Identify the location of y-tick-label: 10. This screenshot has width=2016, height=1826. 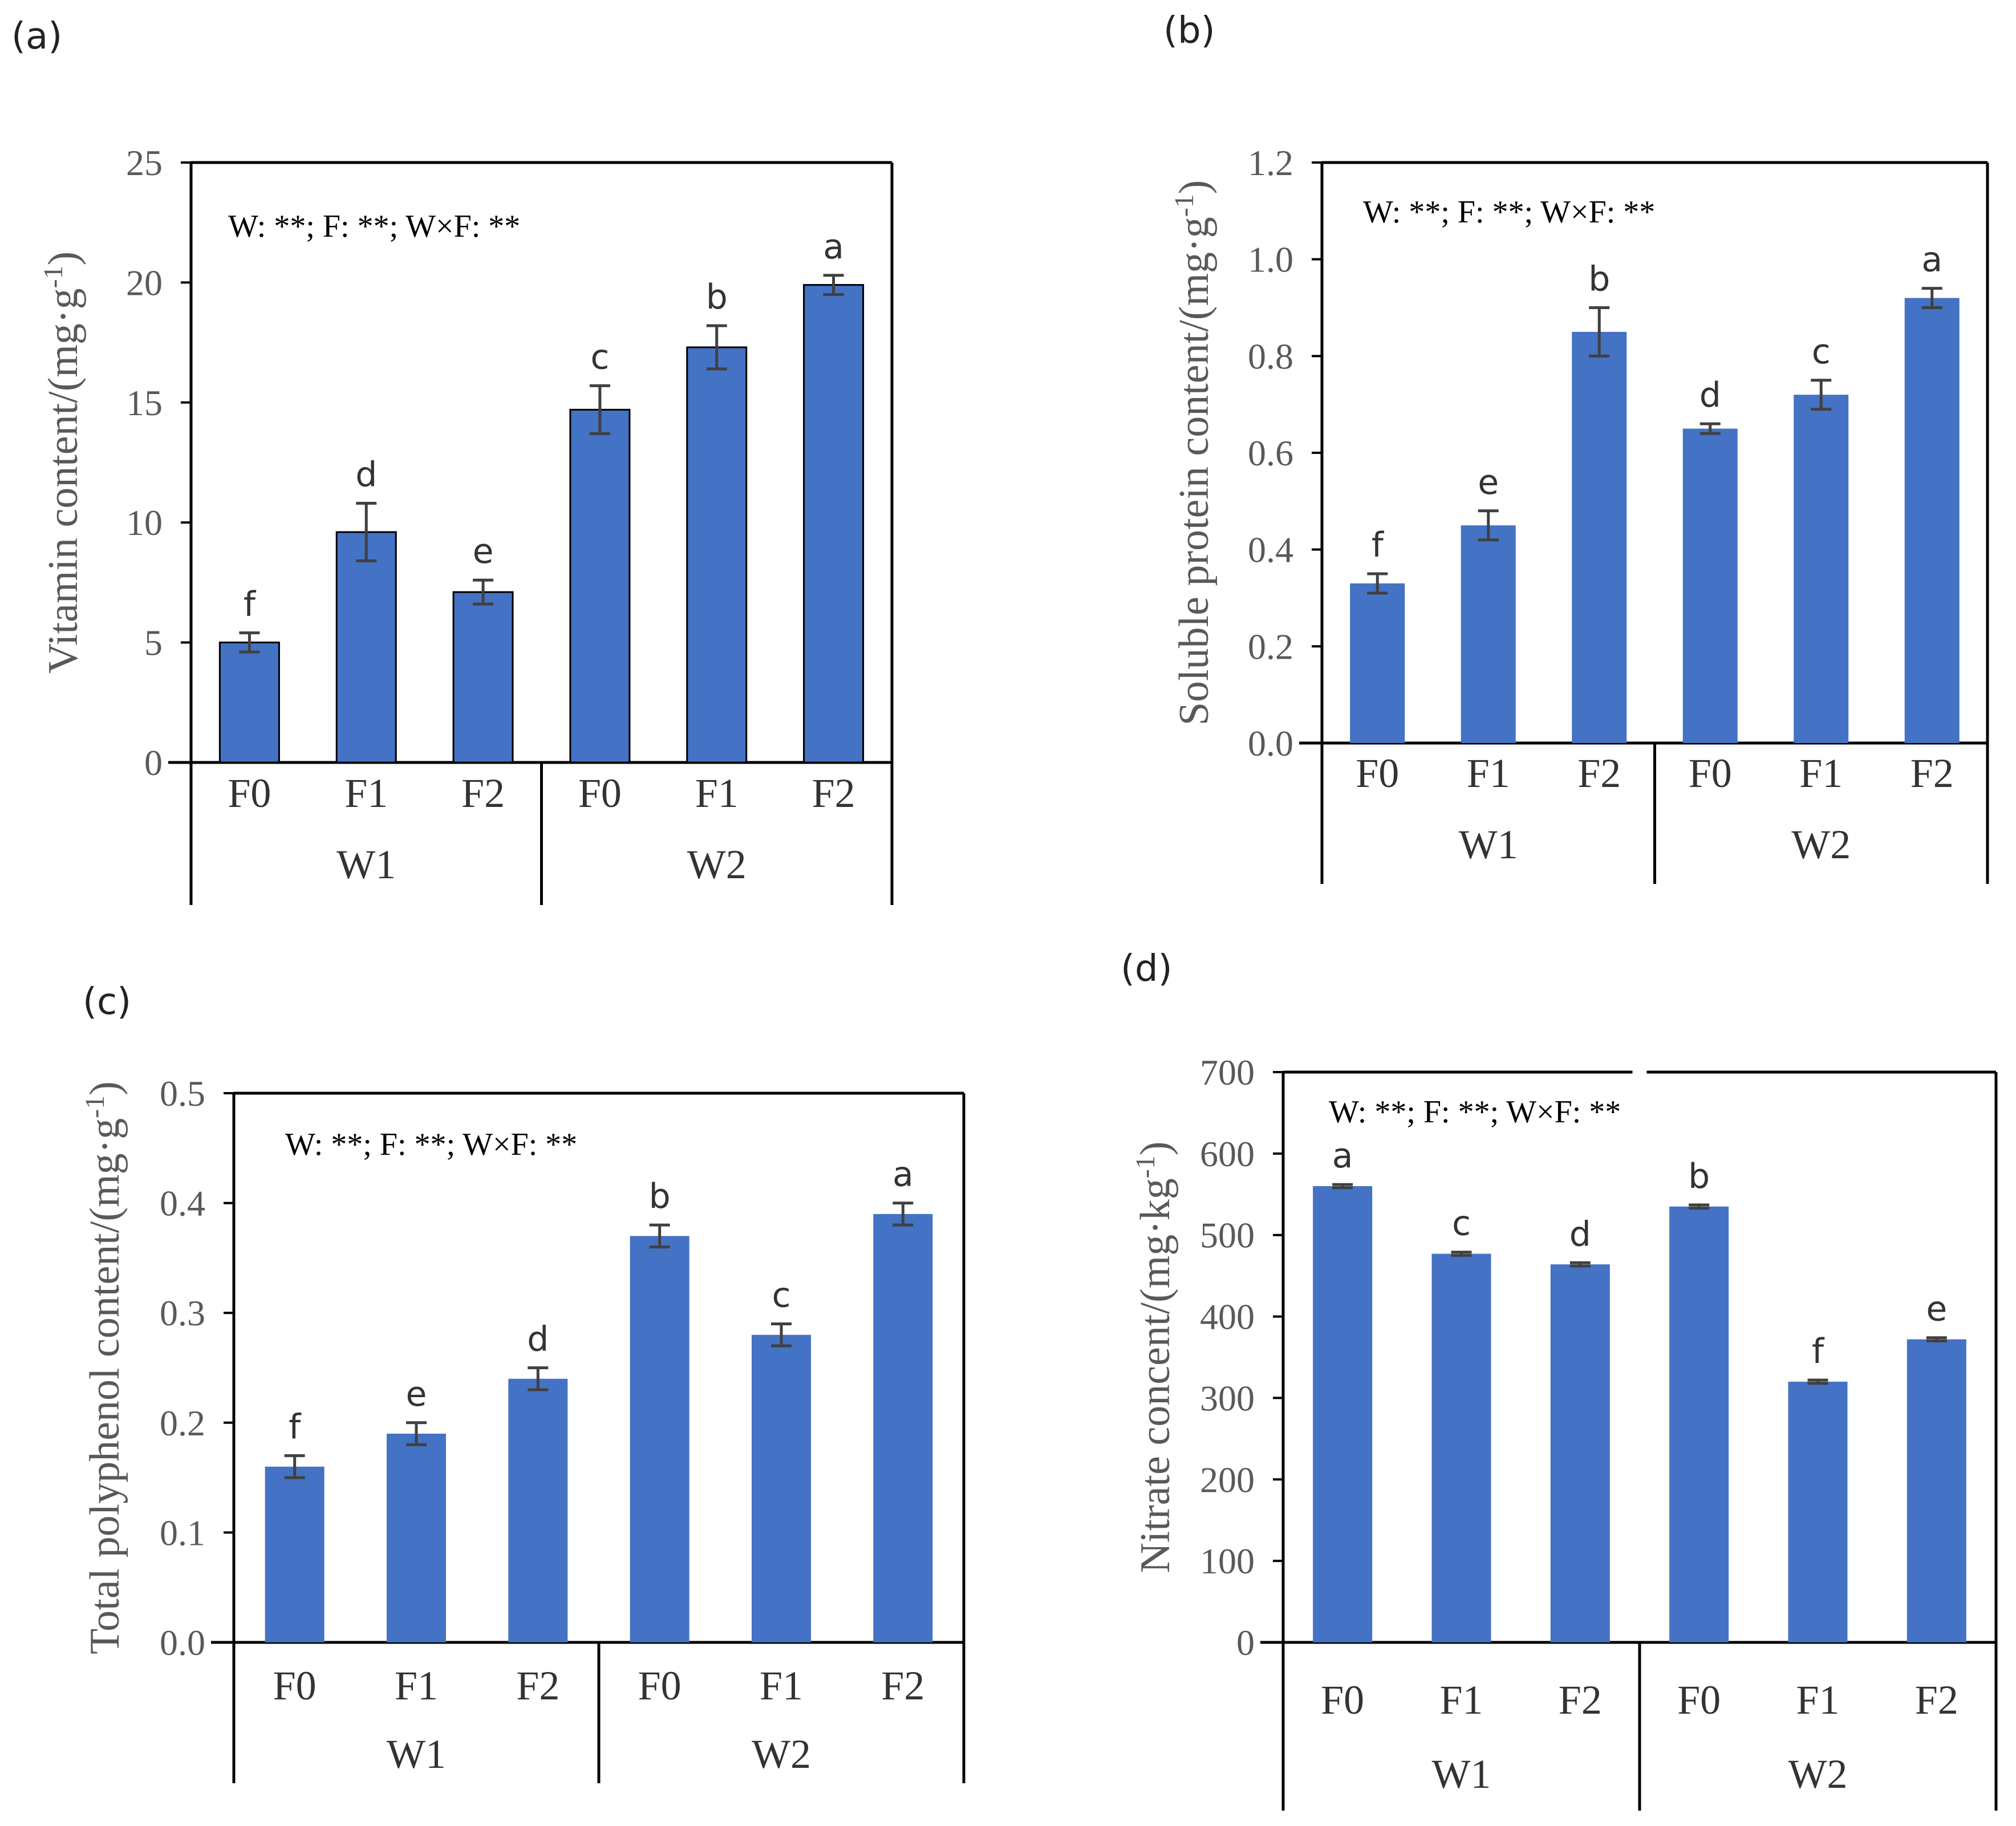
(144, 522).